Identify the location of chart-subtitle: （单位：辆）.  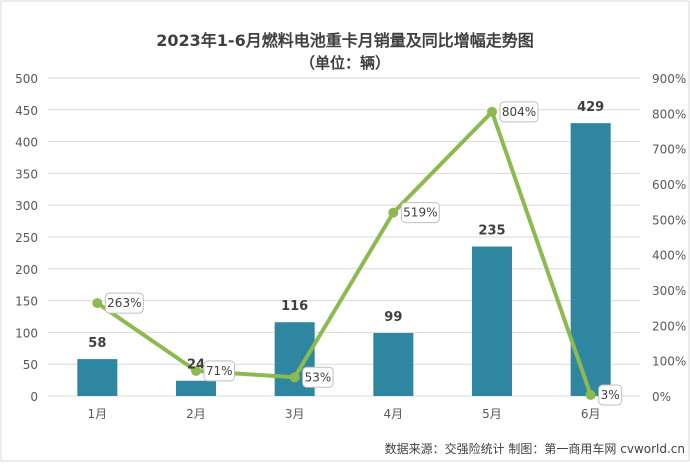
(345, 63).